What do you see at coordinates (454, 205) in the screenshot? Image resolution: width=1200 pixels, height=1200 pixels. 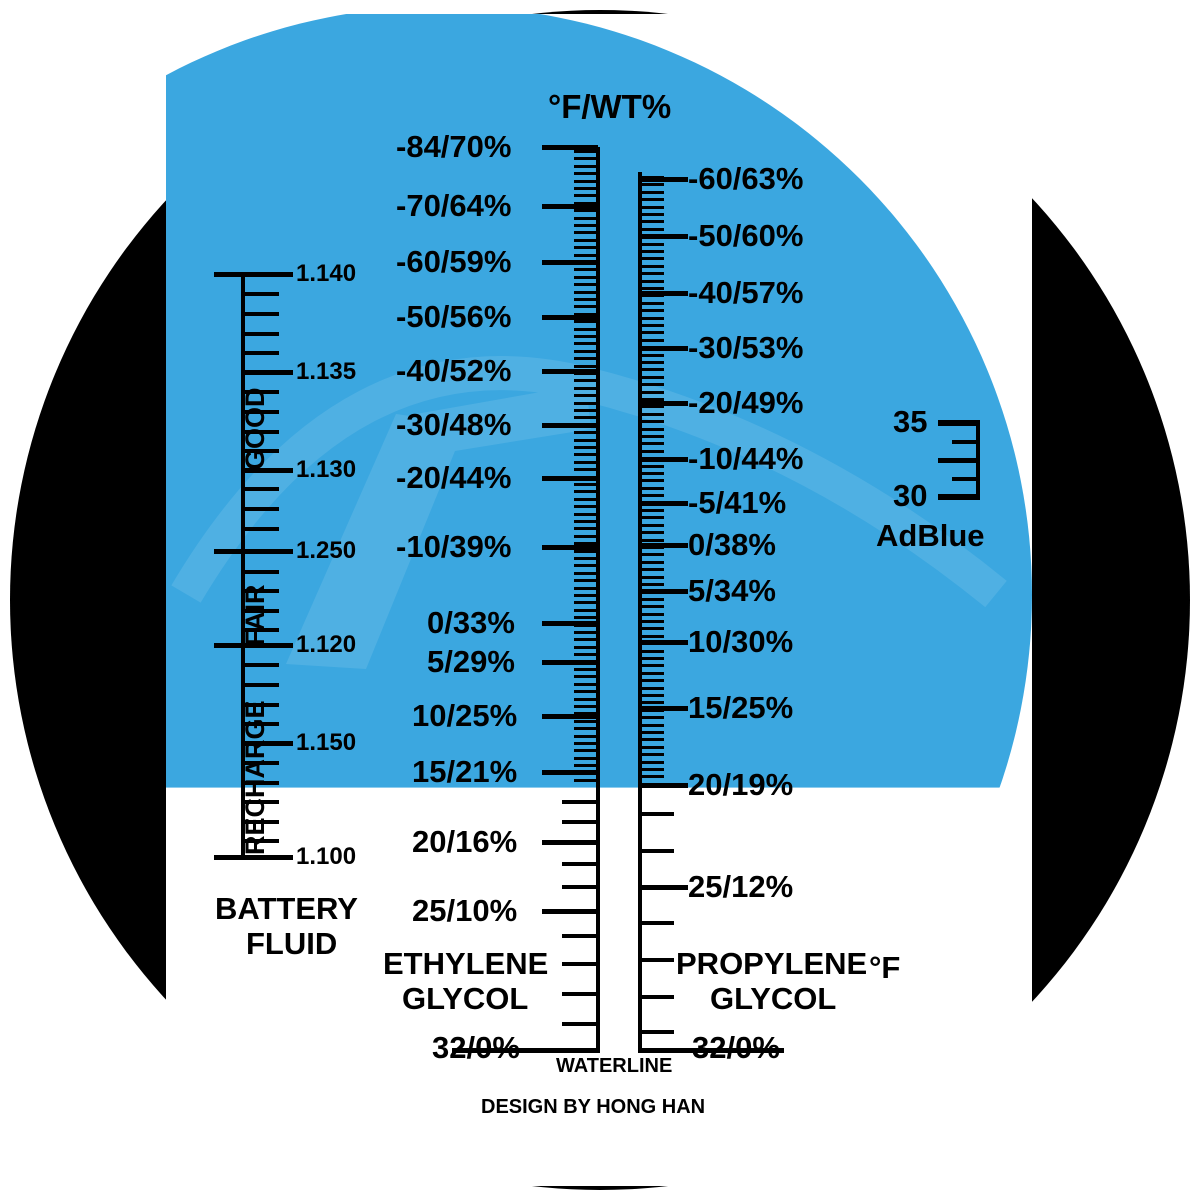 I see `ethylene-tick-label: -70/64%` at bounding box center [454, 205].